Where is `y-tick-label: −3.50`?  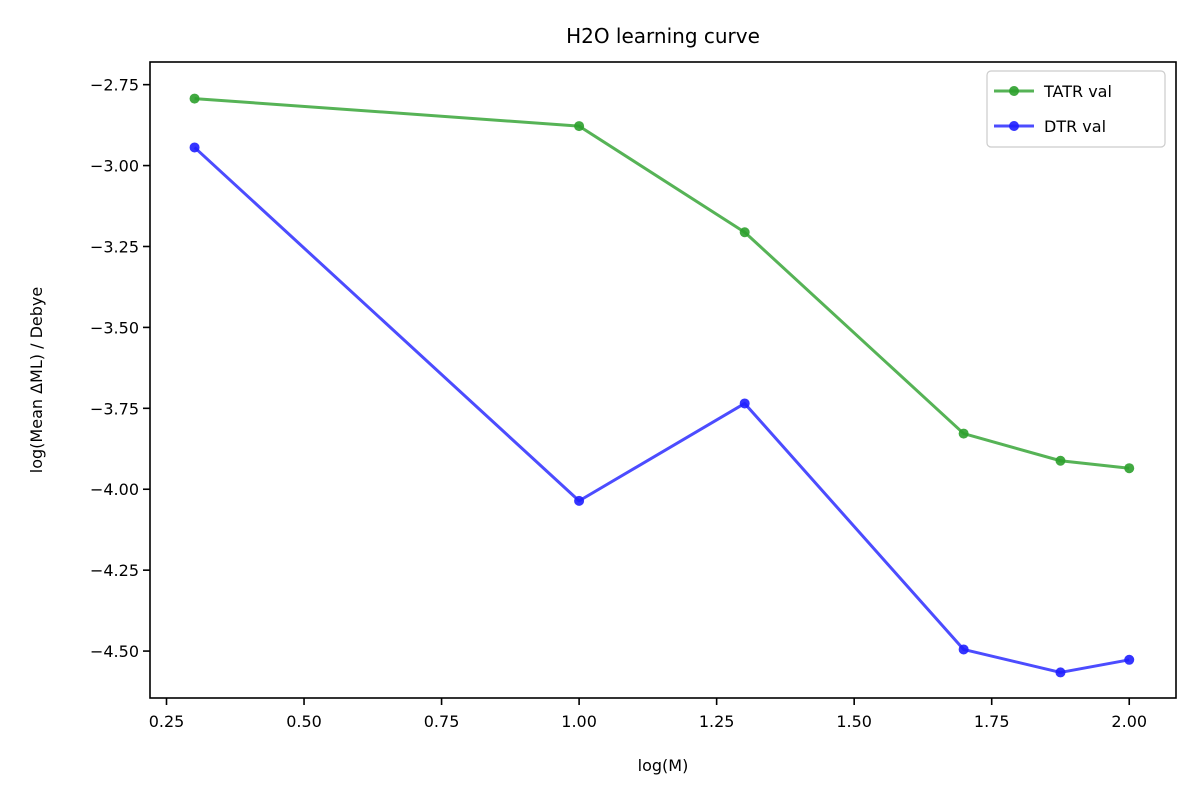 y-tick-label: −3.50 is located at coordinates (114, 327).